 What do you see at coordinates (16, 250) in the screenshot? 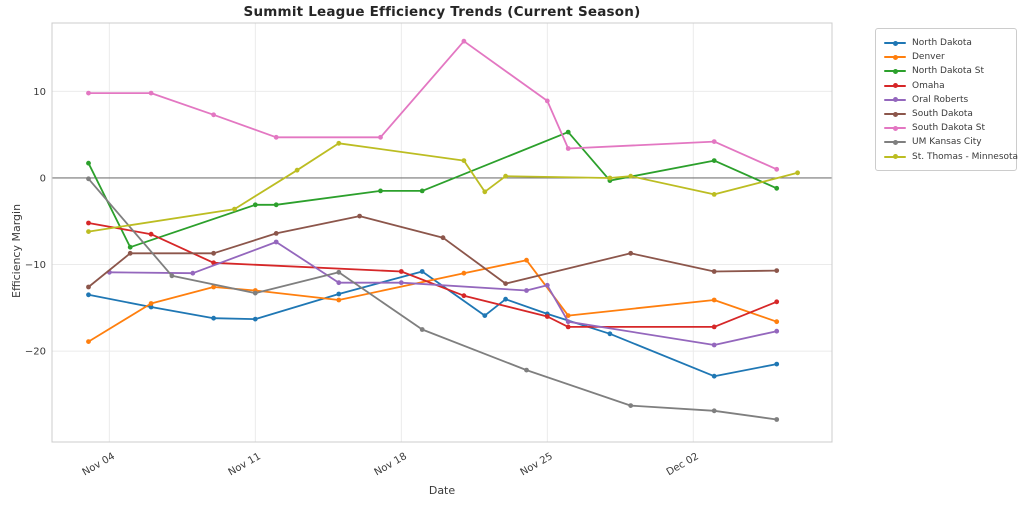
I see `y-axis-label: Efficiency Margin` at bounding box center [16, 250].